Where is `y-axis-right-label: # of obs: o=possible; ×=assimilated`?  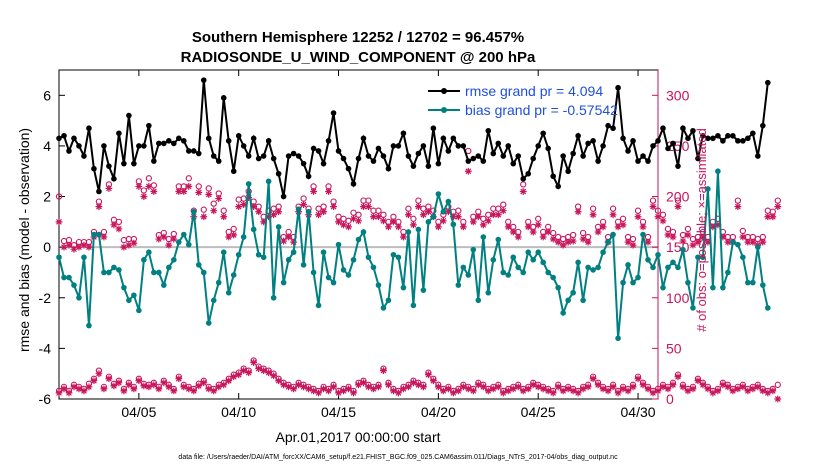
y-axis-right-label: # of obs: o=possible; ×=assimilated is located at coordinates (701, 229).